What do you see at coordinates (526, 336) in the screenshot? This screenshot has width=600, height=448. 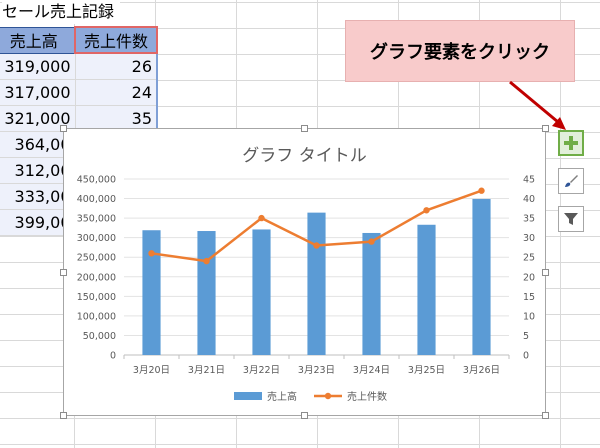 I see `y-right-tick-label: 5` at bounding box center [526, 336].